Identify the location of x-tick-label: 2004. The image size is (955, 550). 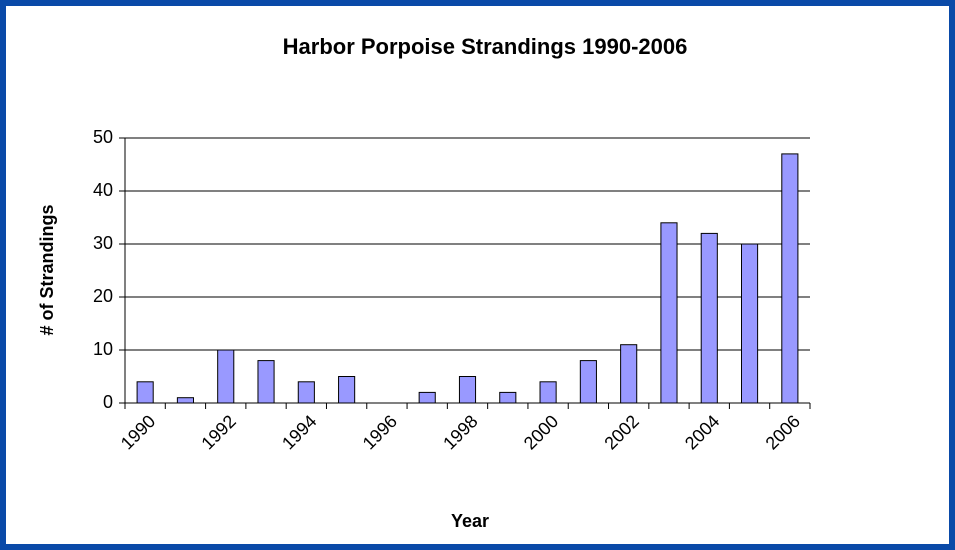
(702, 432).